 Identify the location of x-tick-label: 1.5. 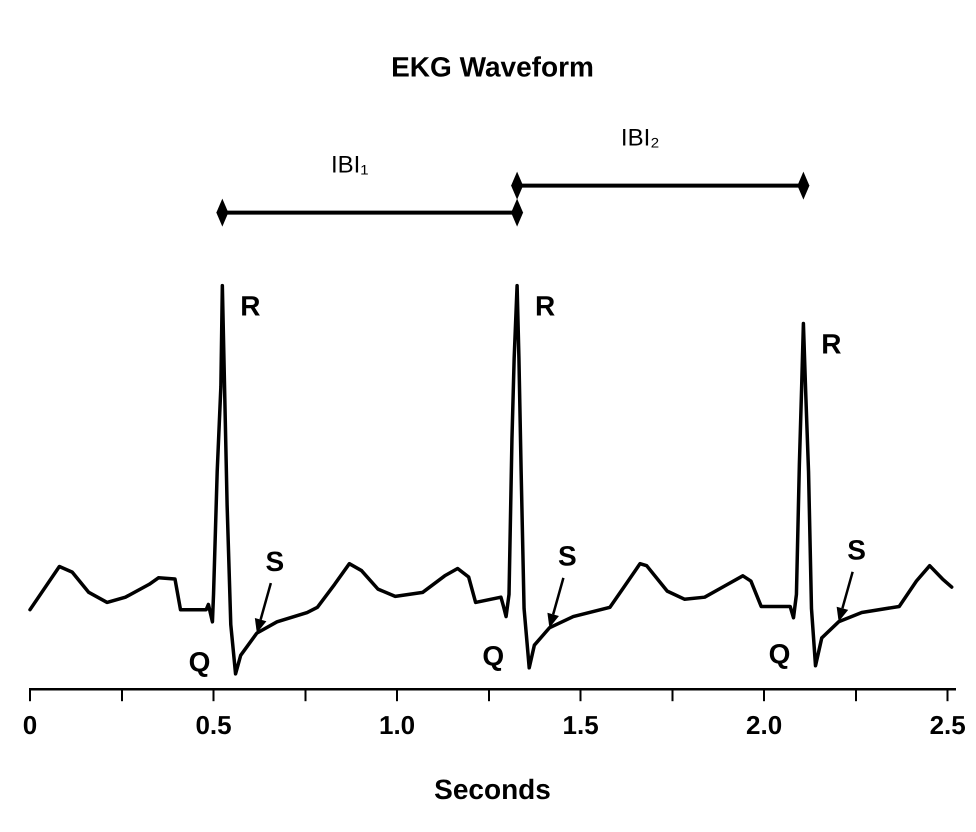
(580, 725).